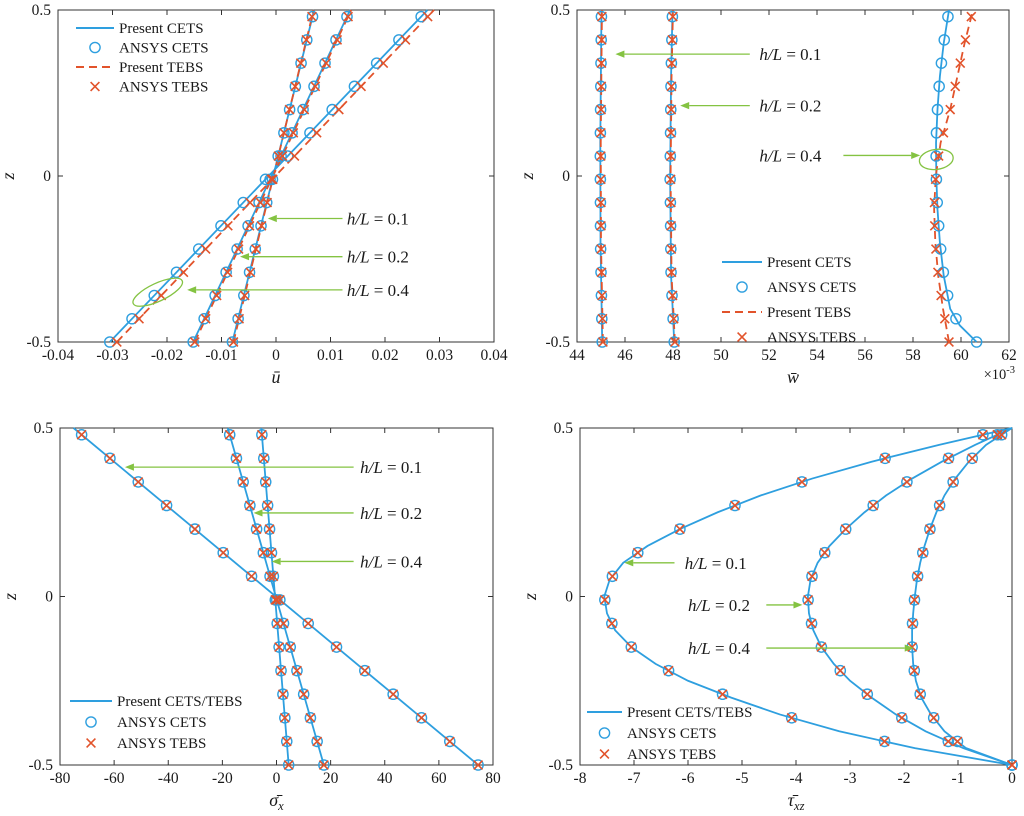 The height and width of the screenshot is (816, 1024). I want to click on annotation-label: h/L = 0.2, so click(391, 513).